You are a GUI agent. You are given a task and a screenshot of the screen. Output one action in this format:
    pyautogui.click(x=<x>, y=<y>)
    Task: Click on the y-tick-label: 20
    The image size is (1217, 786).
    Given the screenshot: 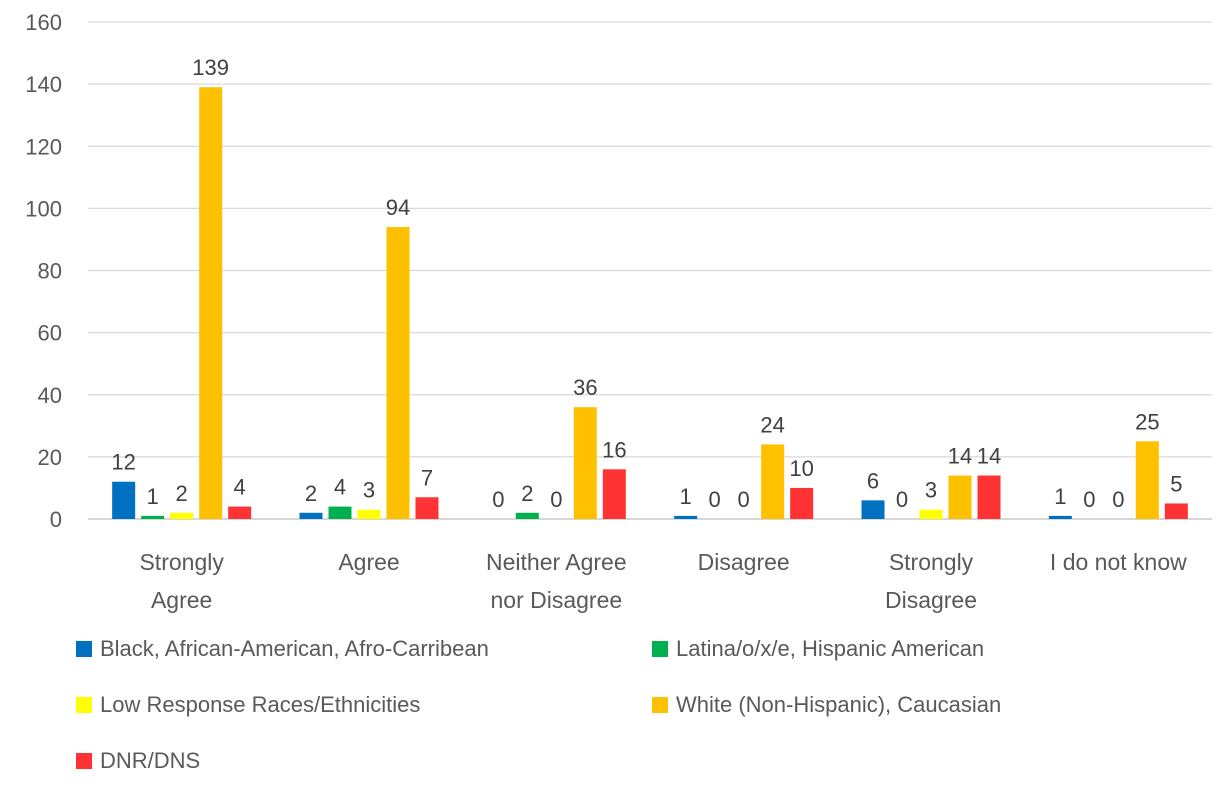 What is the action you would take?
    pyautogui.click(x=50, y=457)
    